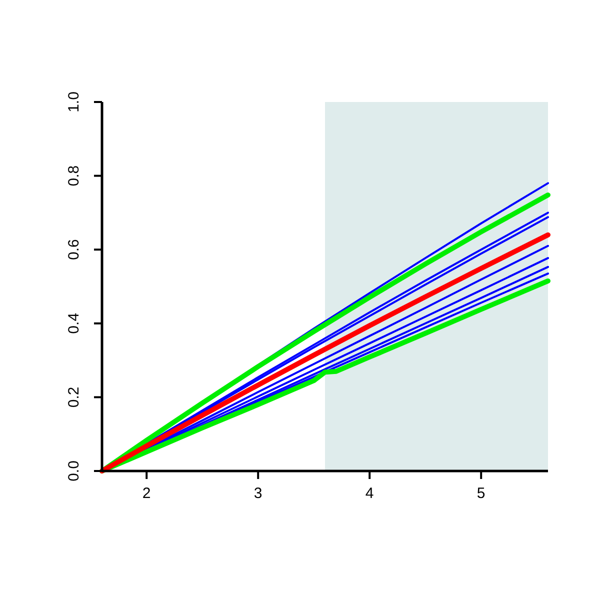 The image size is (600, 600). I want to click on x-tick-label: 5, so click(481, 493).